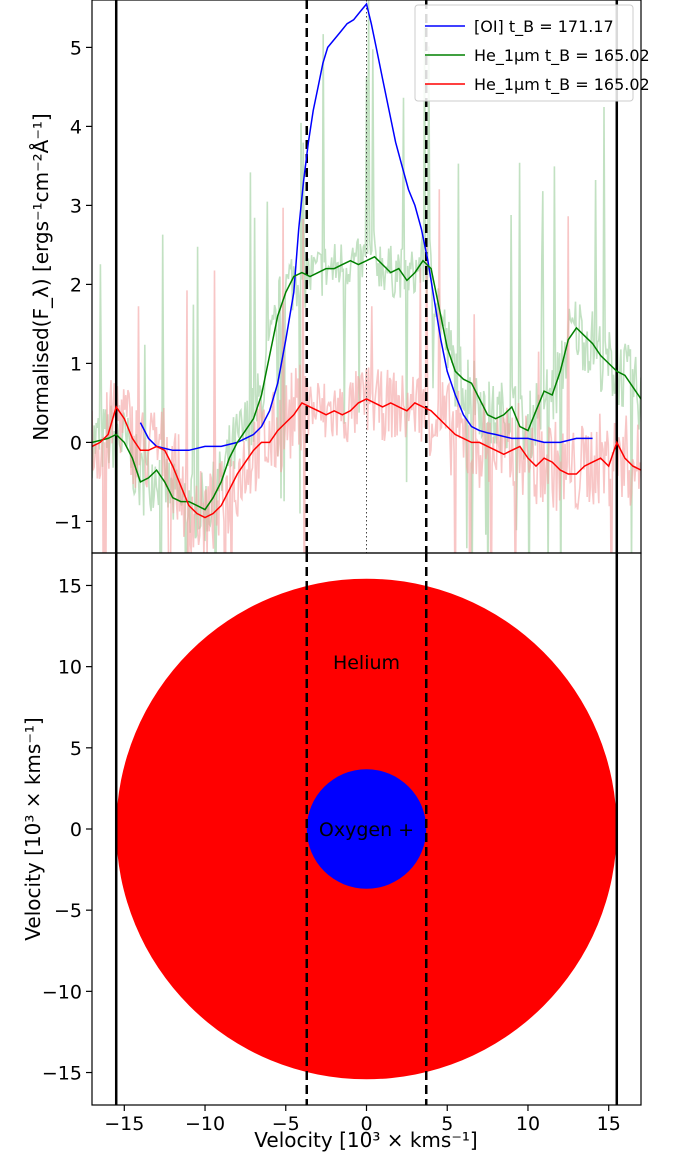  Describe the element at coordinates (33, 828) in the screenshot. I see `bottom-y-axis-title: Velocity [10³ × kms⁻¹]` at that location.